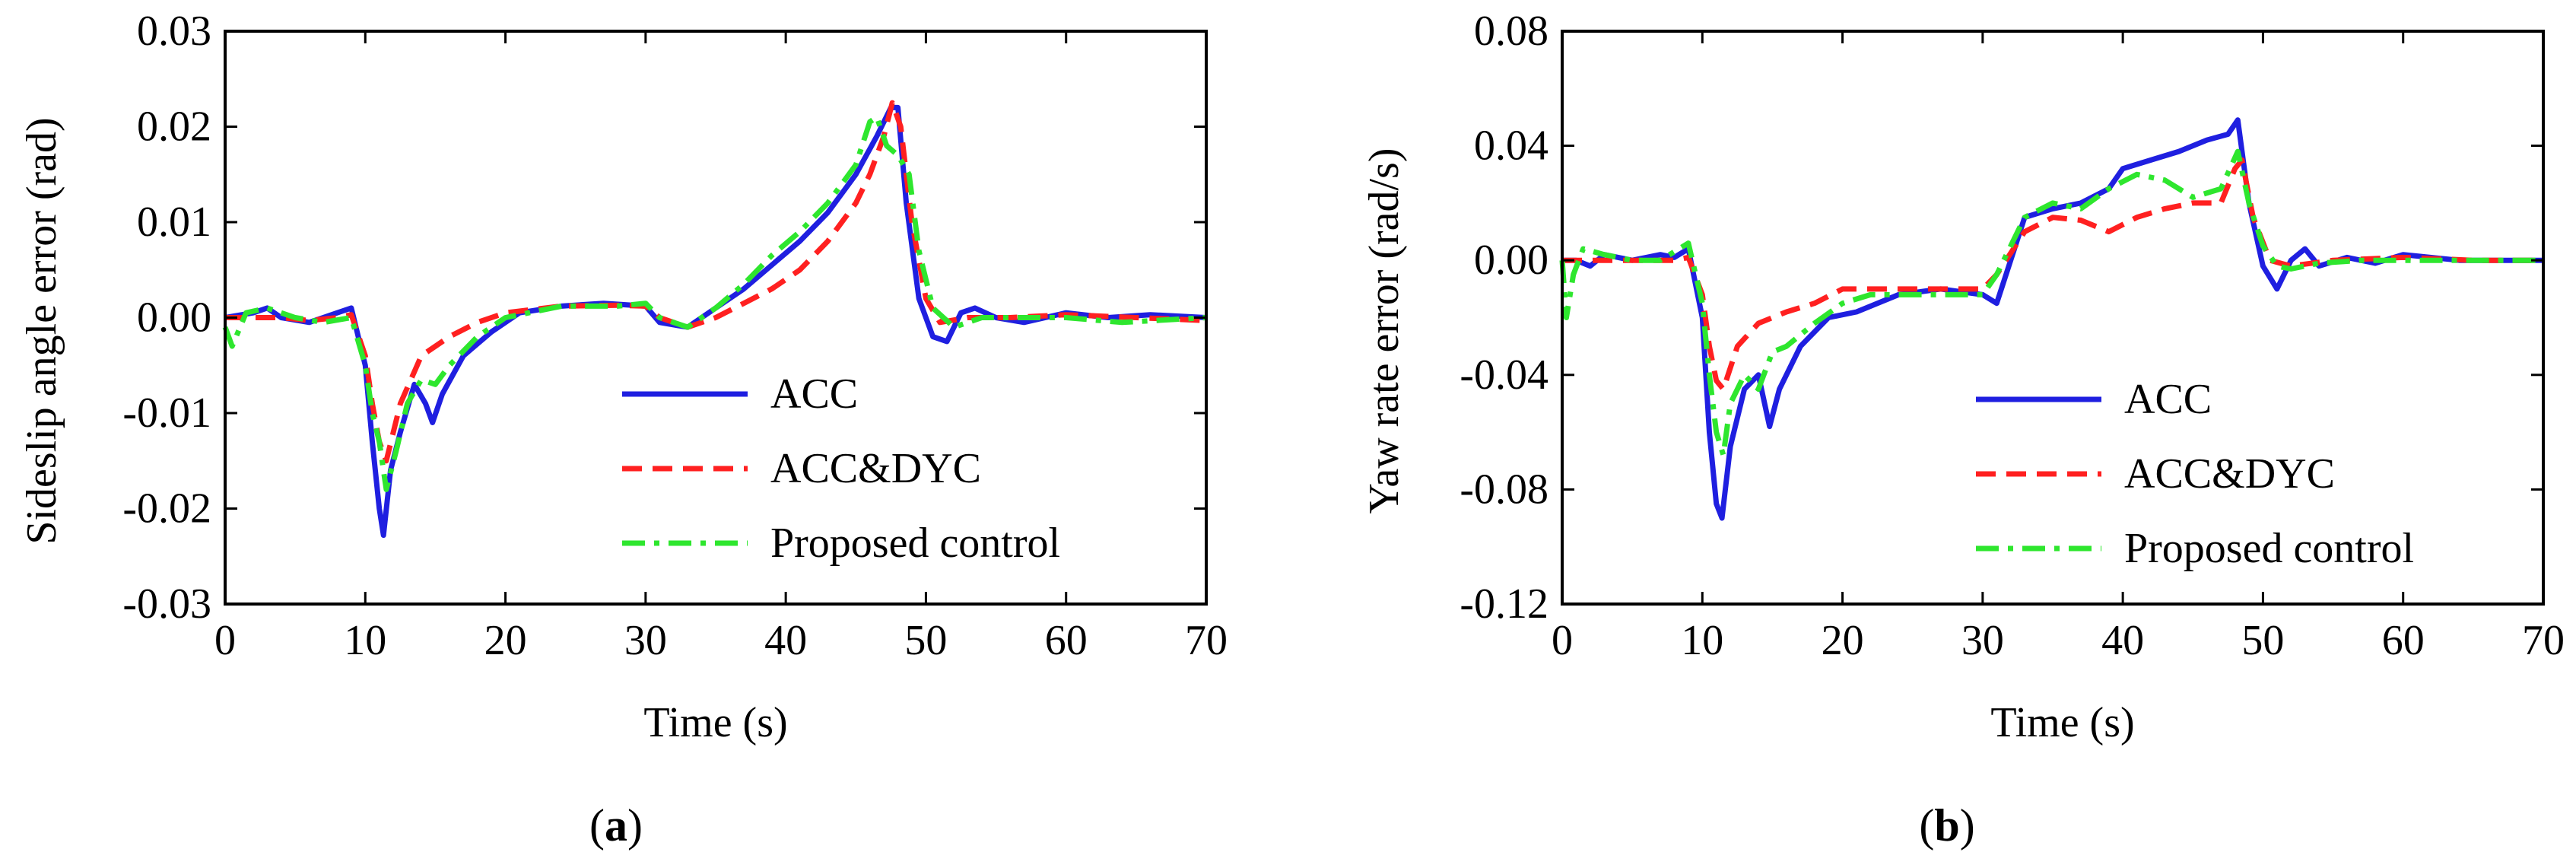 The height and width of the screenshot is (868, 2576). I want to click on panel-b-legend: ACC ACC&DYC Proposed control, so click(2195, 474).